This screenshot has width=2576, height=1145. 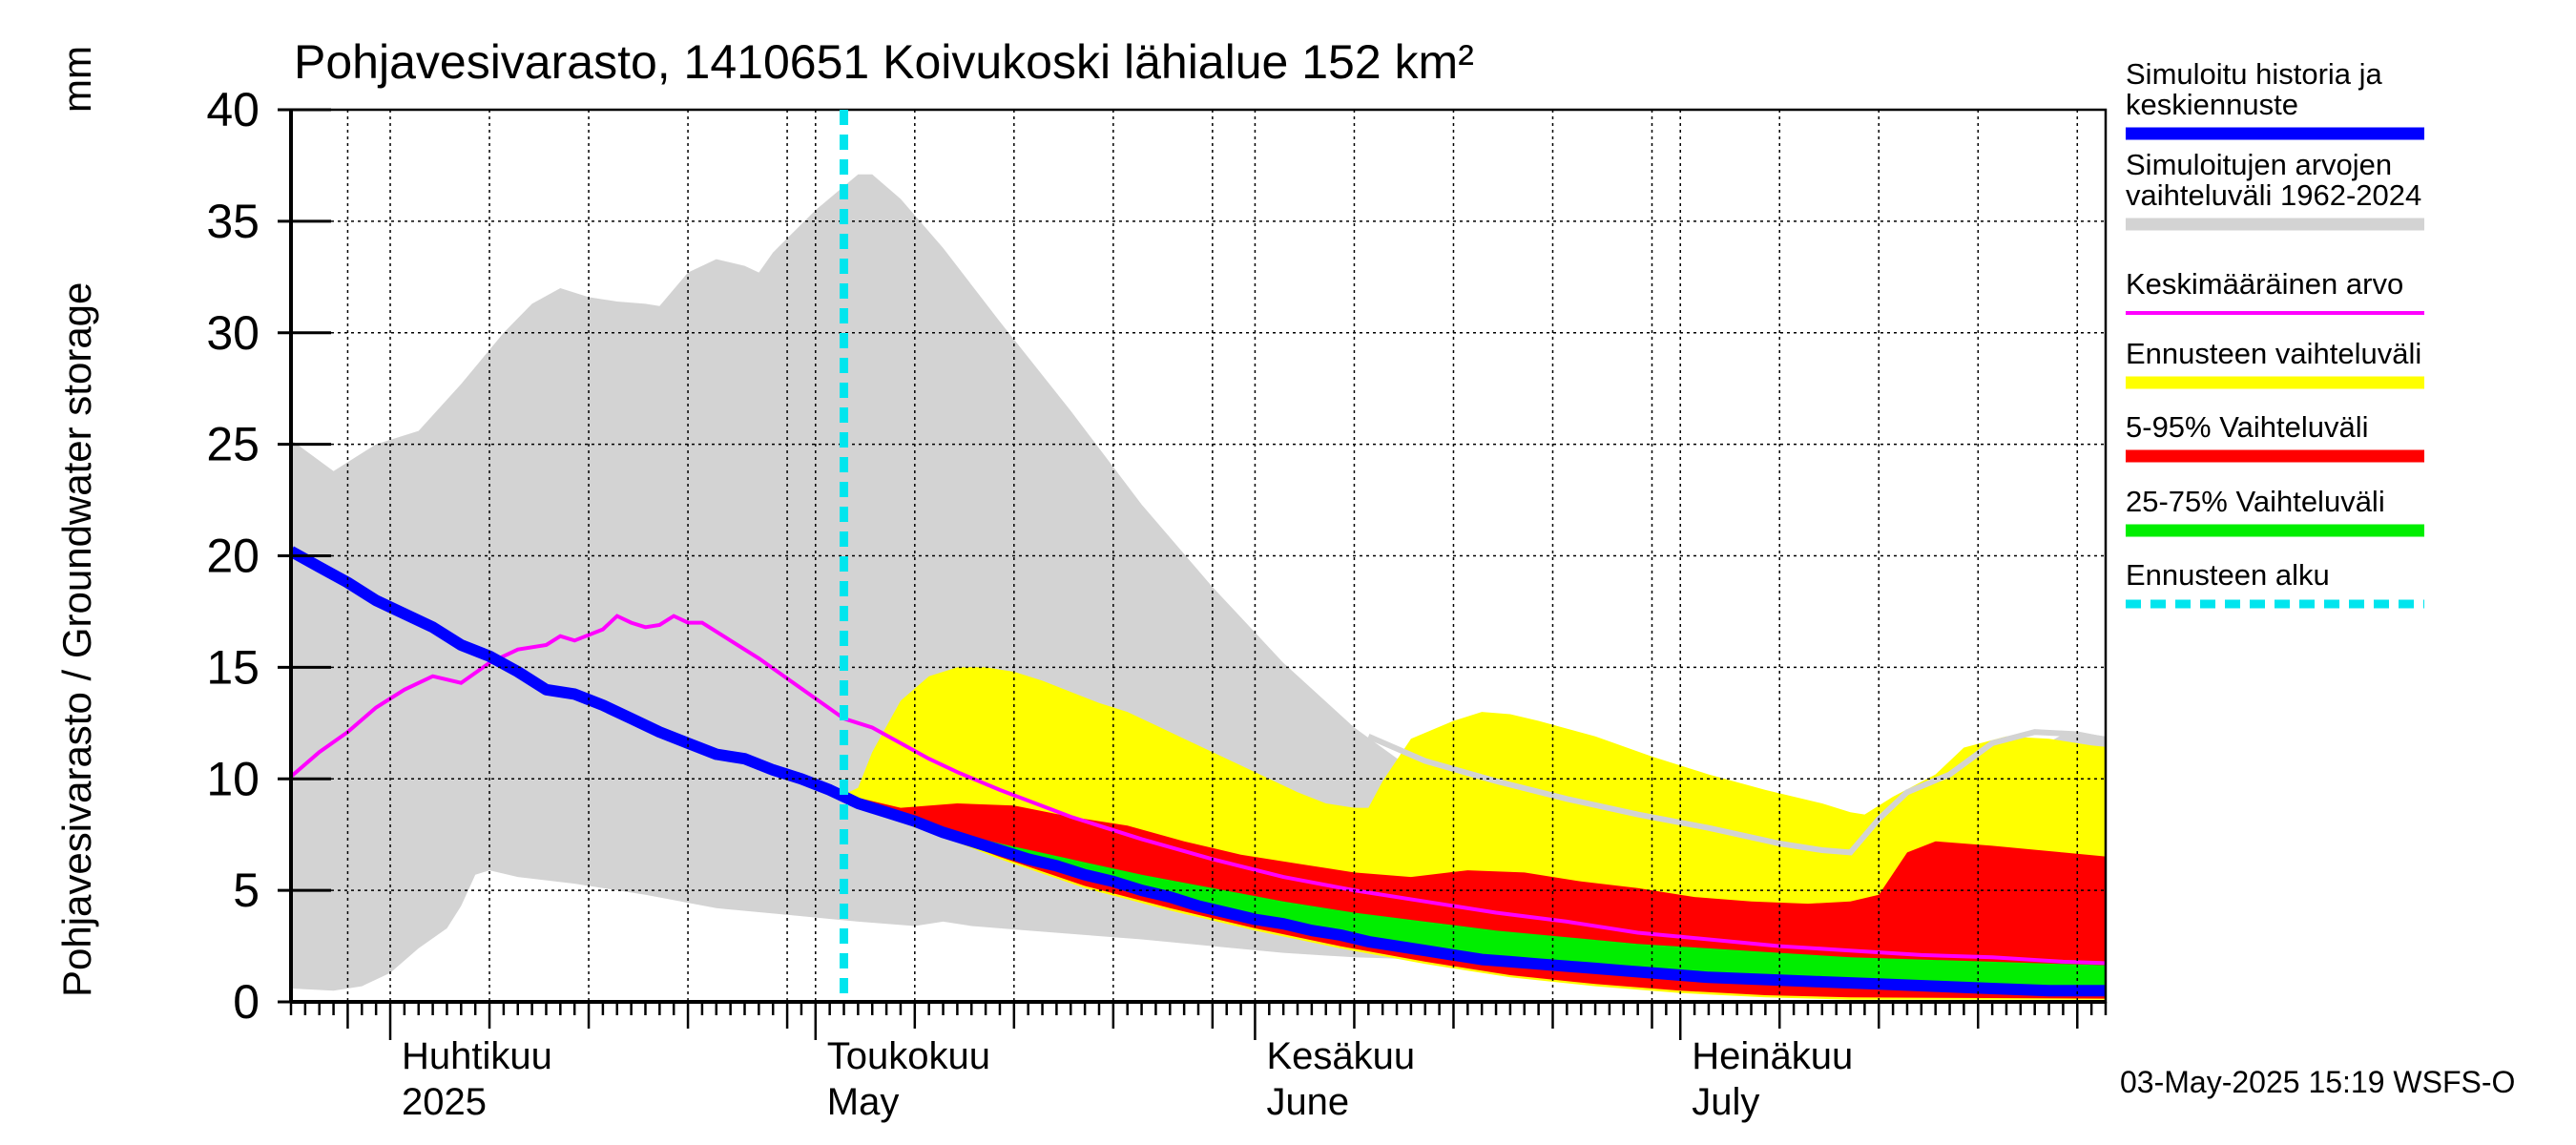 I want to click on legend-item-forecast_start: Ennusteen alku, so click(x=2275, y=583).